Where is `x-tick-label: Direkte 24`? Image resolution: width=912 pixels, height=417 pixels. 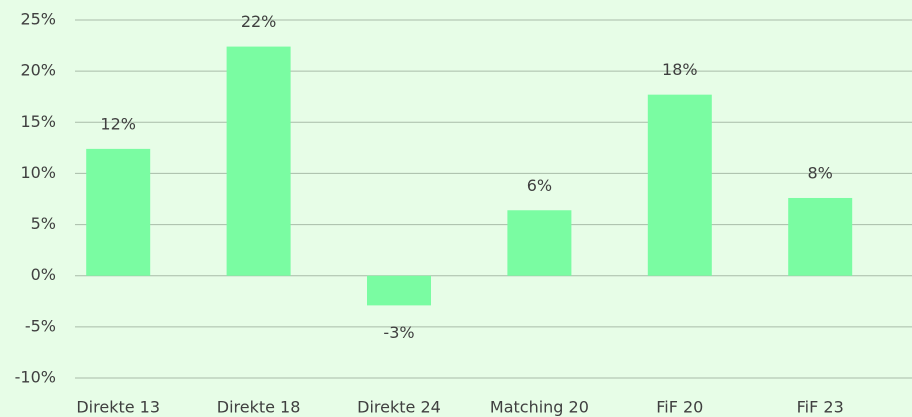 x-tick-label: Direkte 24 is located at coordinates (399, 407).